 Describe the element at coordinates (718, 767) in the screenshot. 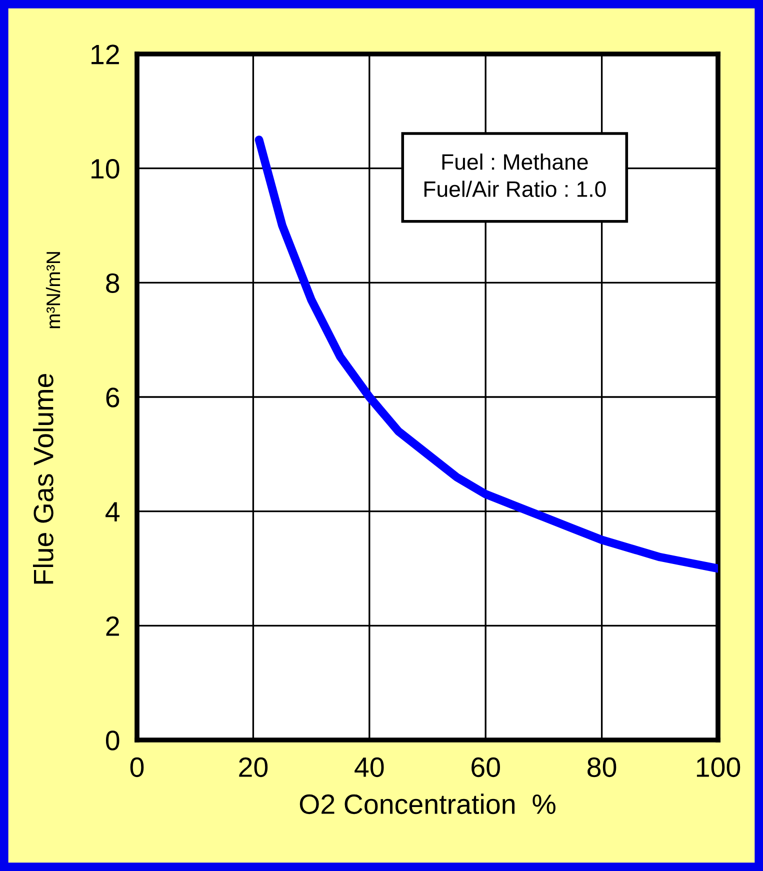

I see `x-tick-label: 100` at that location.